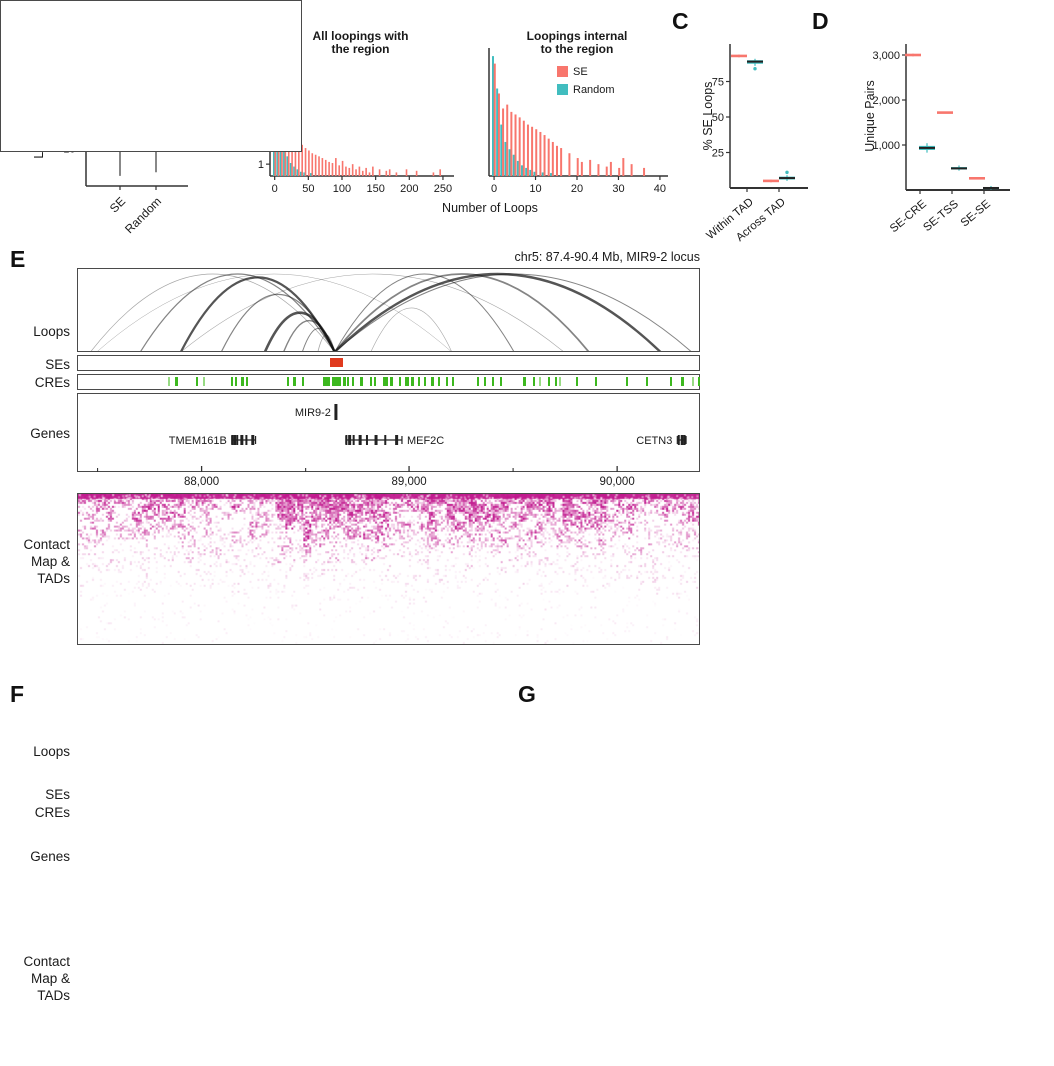  What do you see at coordinates (654, 441) in the screenshot?
I see `svg-text: CETN3` at bounding box center [654, 441].